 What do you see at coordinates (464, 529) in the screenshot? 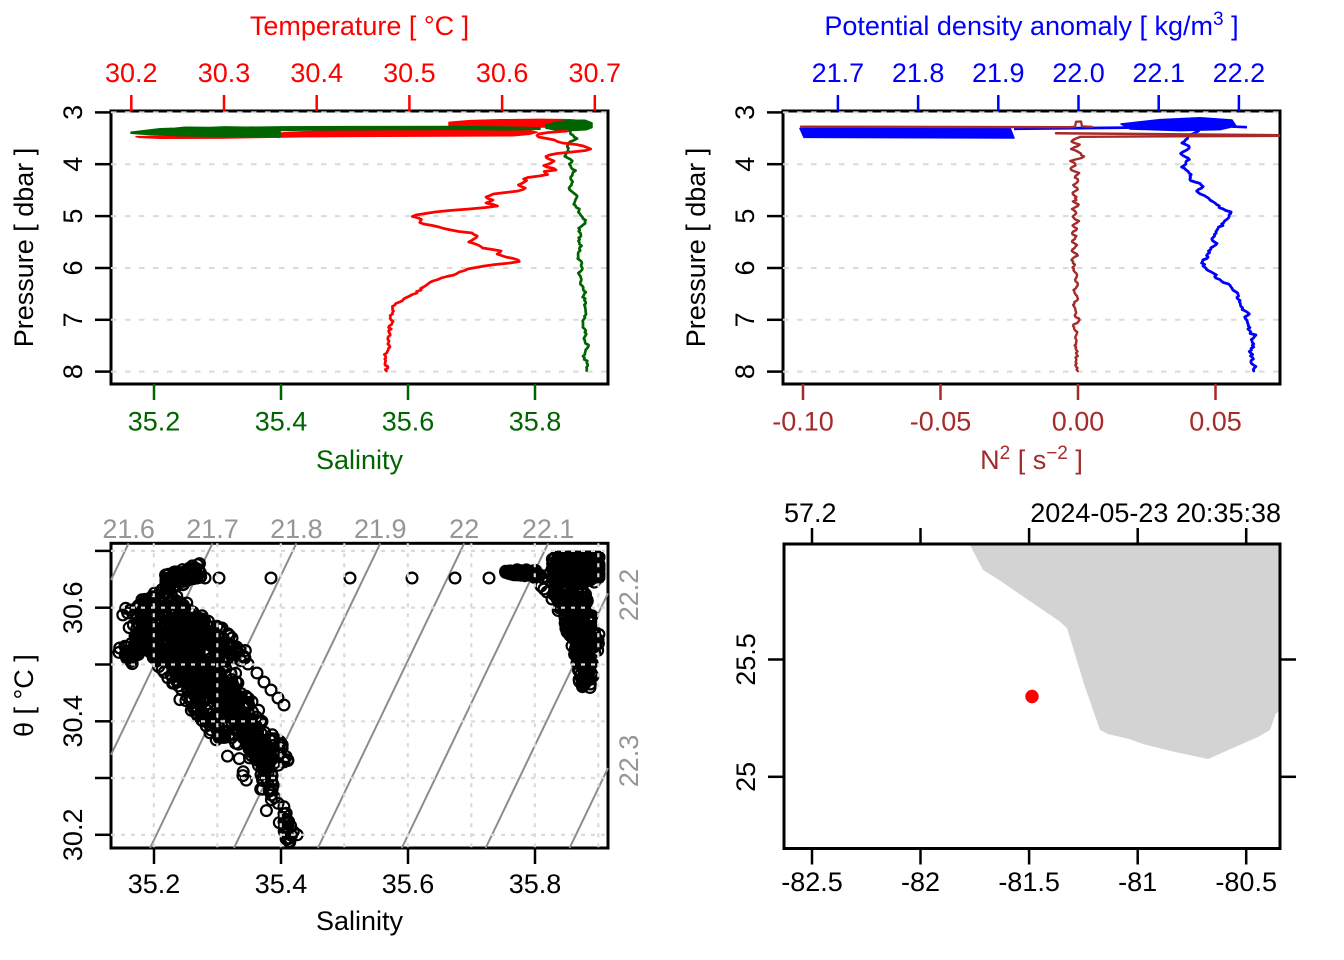
I see `svg-text: 22` at bounding box center [464, 529].